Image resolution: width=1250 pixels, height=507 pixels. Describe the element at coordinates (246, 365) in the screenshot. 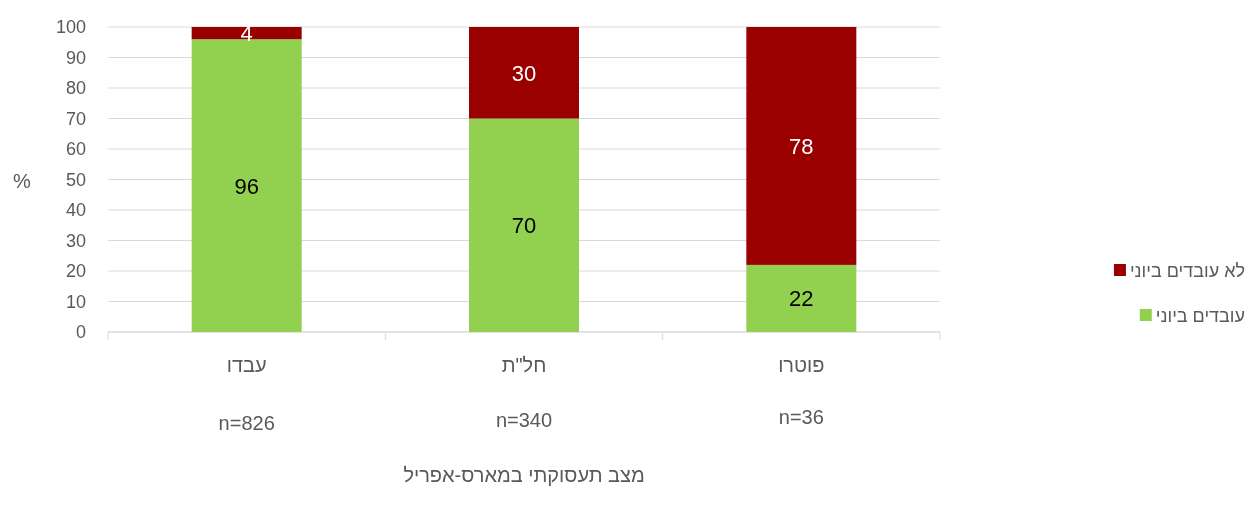

I see `x-tick-label: עבדו` at that location.